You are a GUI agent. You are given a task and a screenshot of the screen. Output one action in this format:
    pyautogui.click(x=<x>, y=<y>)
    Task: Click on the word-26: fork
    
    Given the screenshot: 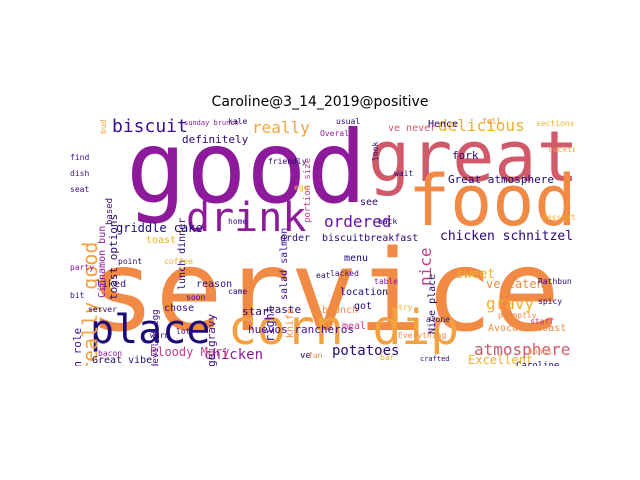 What is the action you would take?
    pyautogui.click(x=465, y=155)
    